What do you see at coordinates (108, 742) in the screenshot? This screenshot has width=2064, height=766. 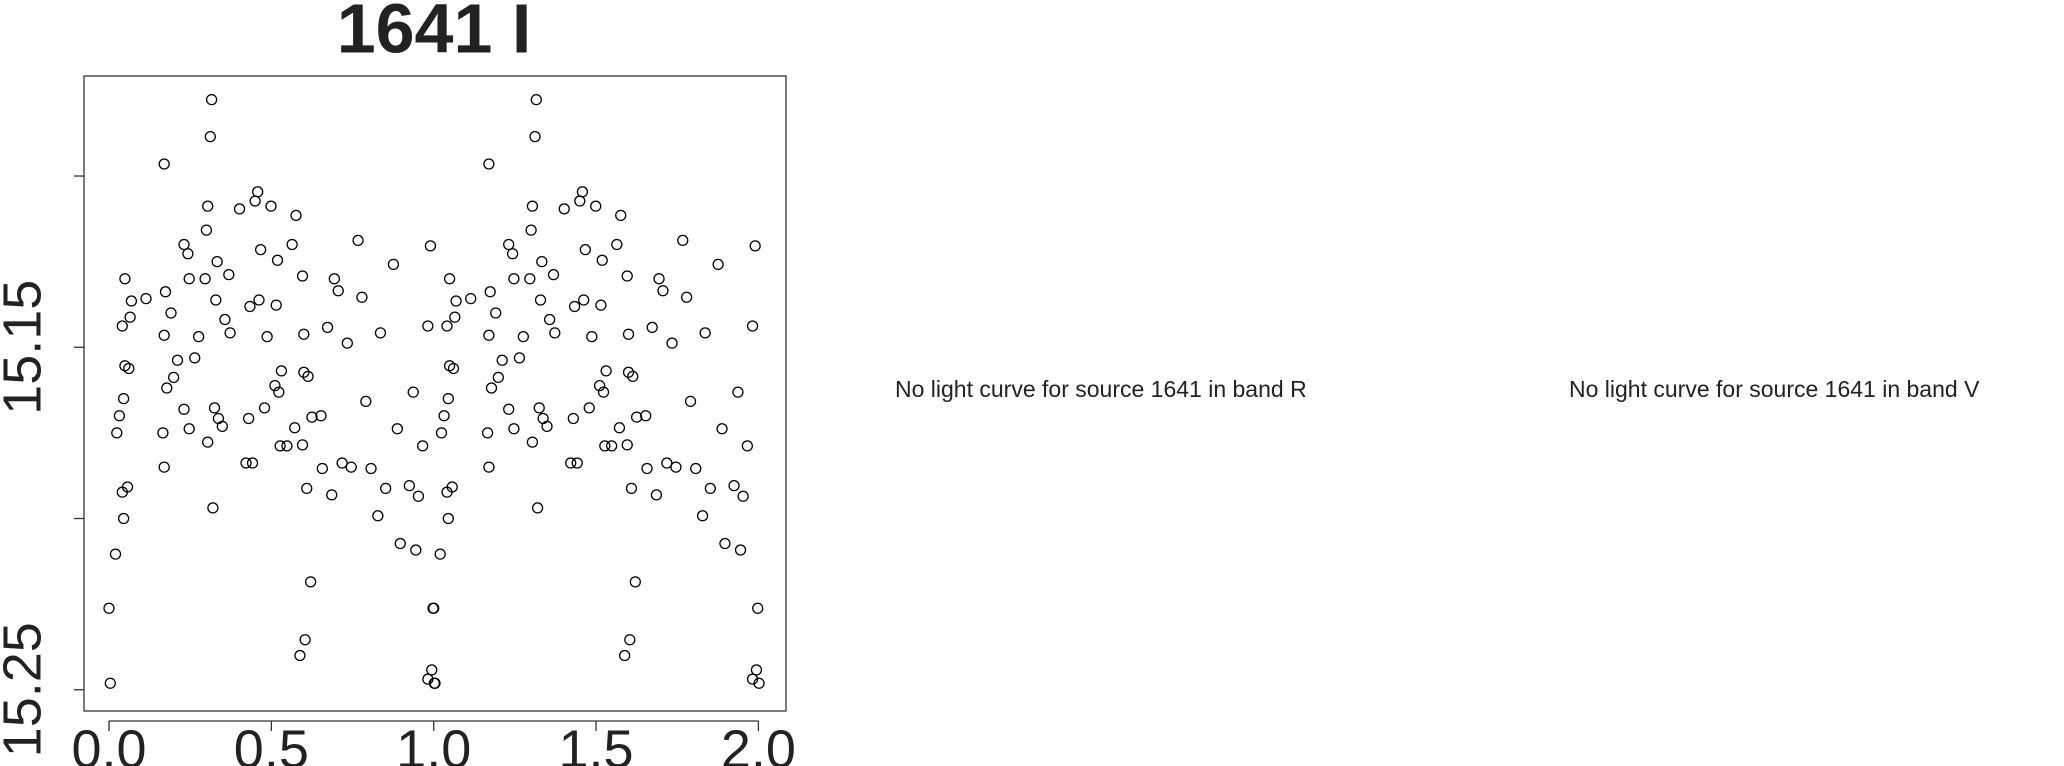 I see `x-tick-label: 0.0` at bounding box center [108, 742].